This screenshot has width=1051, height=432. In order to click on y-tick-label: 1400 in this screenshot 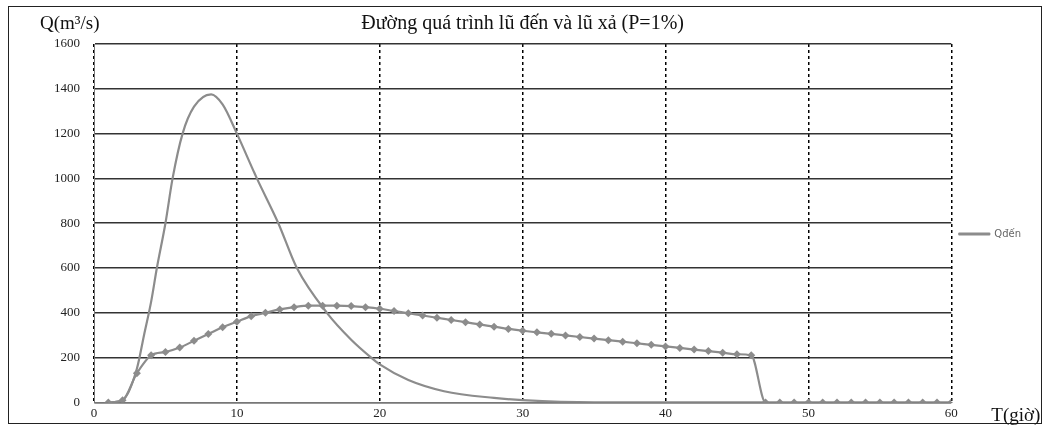, I will do `click(67, 88)`.